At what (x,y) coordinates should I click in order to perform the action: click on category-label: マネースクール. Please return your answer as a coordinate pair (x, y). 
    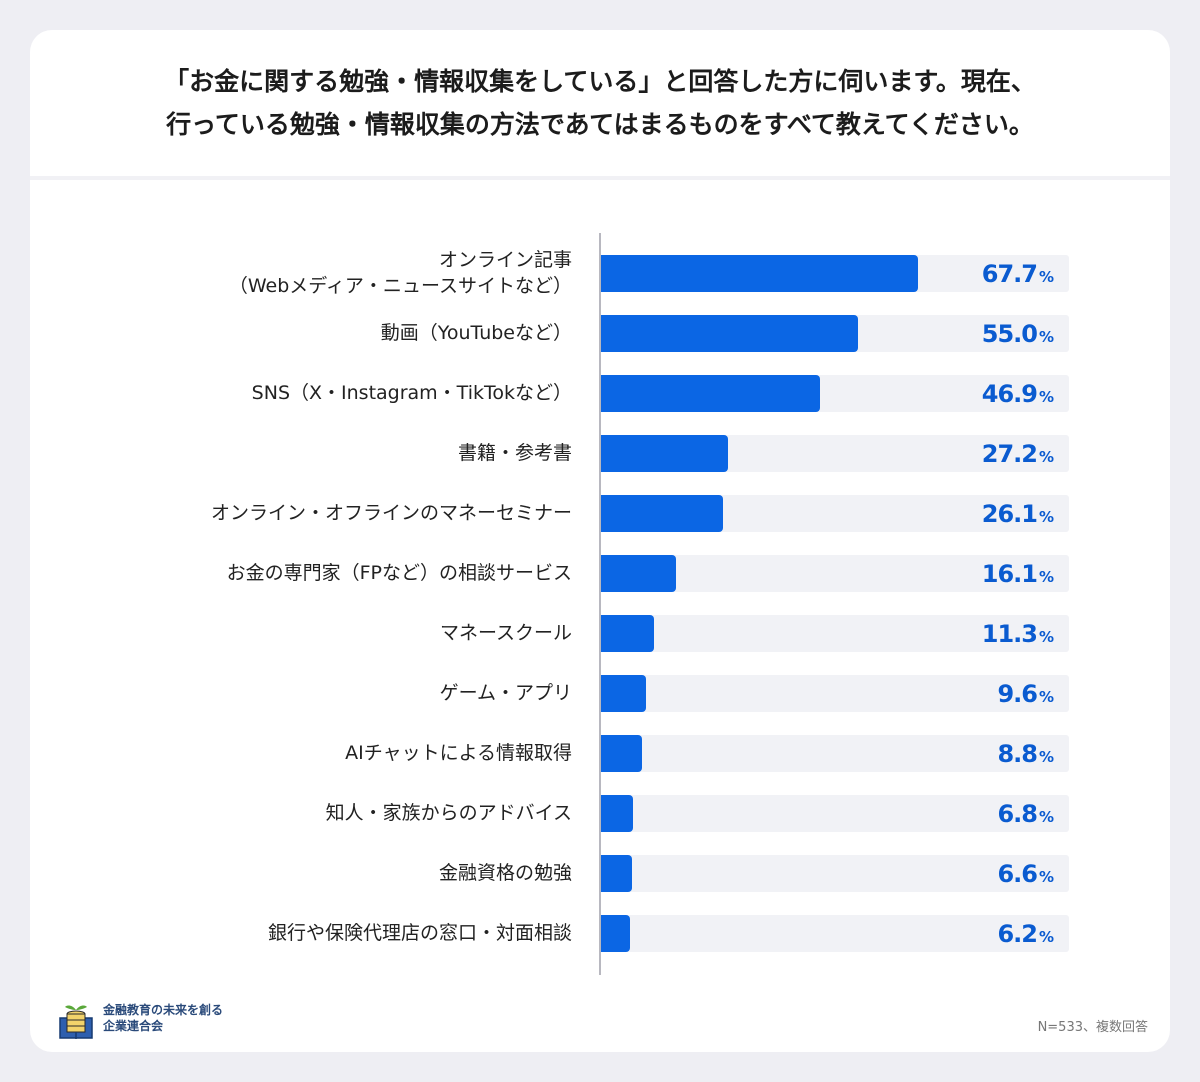
    Looking at the image, I should click on (506, 633).